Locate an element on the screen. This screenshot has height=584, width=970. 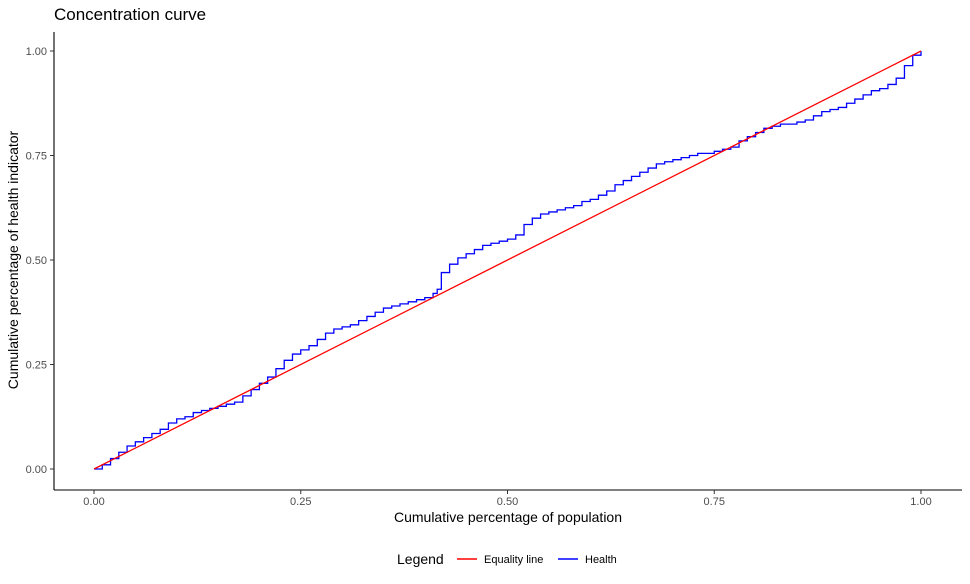
x-tick-label: 0.50 is located at coordinates (507, 502).